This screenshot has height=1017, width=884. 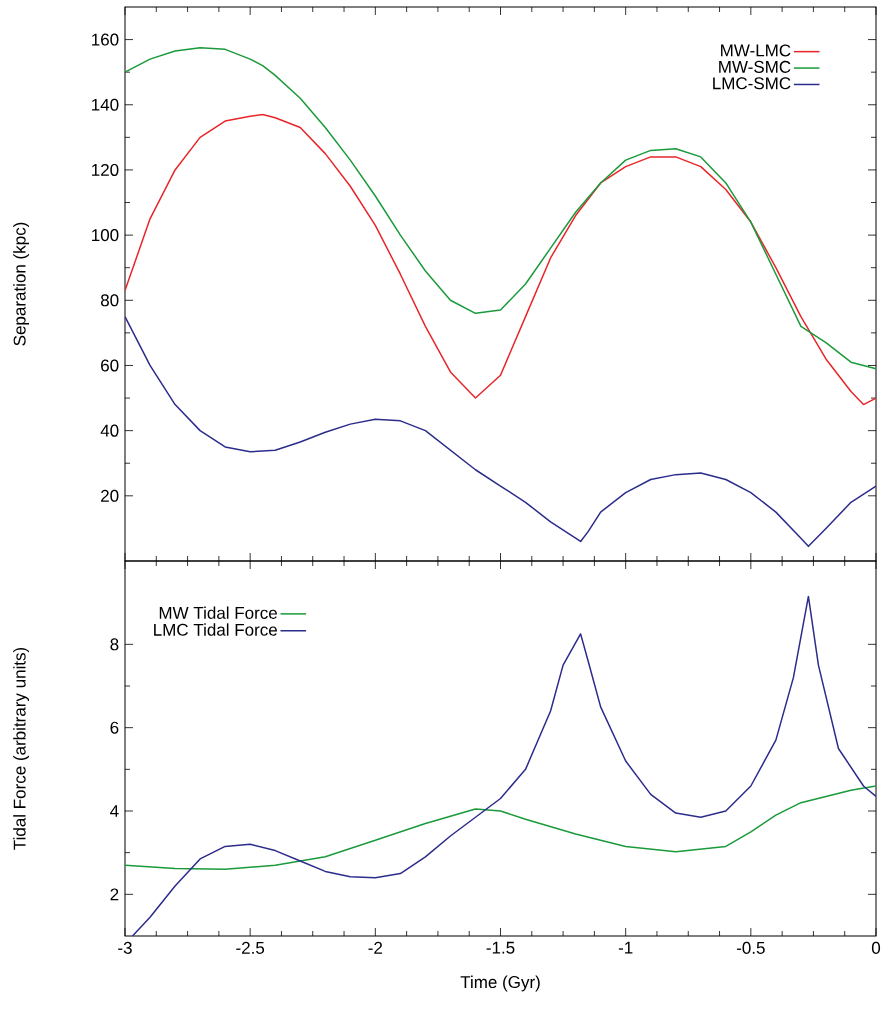 I want to click on y-tick-label: 140, so click(x=105, y=104).